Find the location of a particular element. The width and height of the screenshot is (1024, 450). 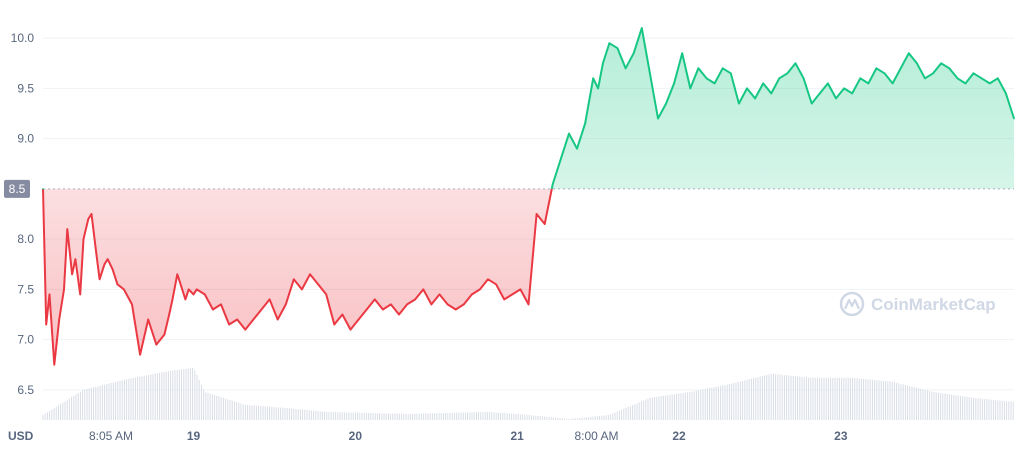

x-tick-label: 20 is located at coordinates (356, 436).